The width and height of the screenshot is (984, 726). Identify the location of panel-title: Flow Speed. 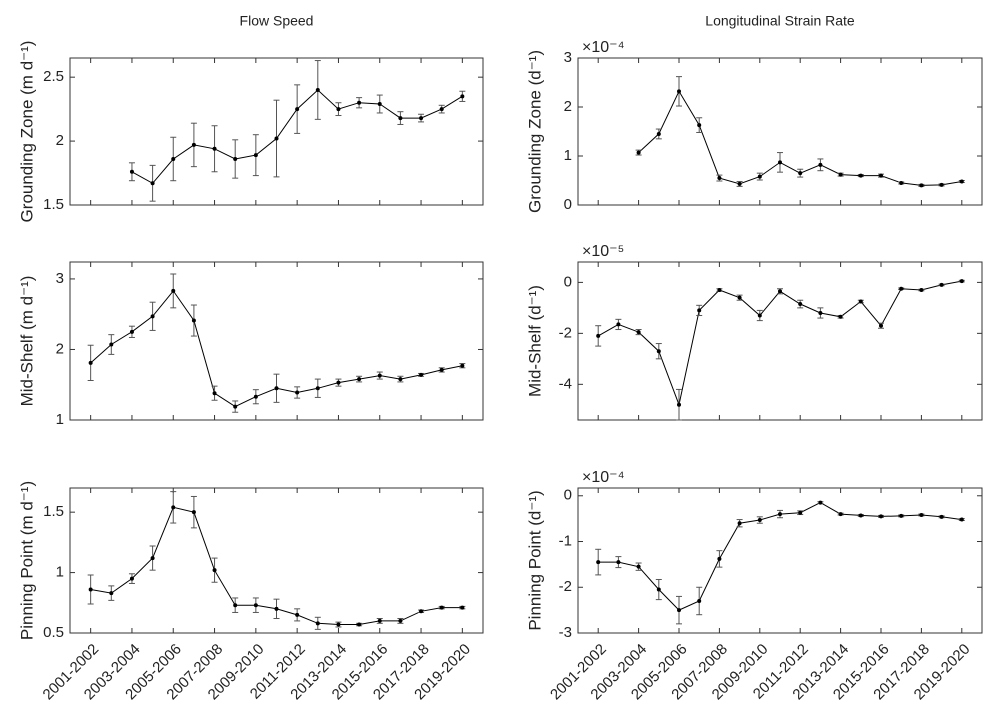
(277, 21).